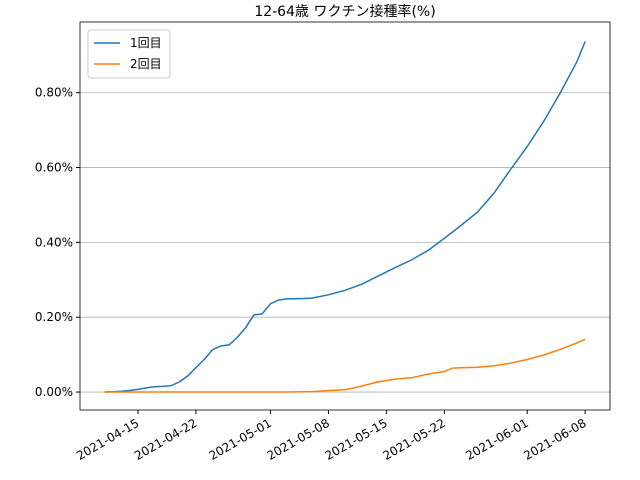  I want to click on x-tick-label: 2021-05-15, so click(356, 439).